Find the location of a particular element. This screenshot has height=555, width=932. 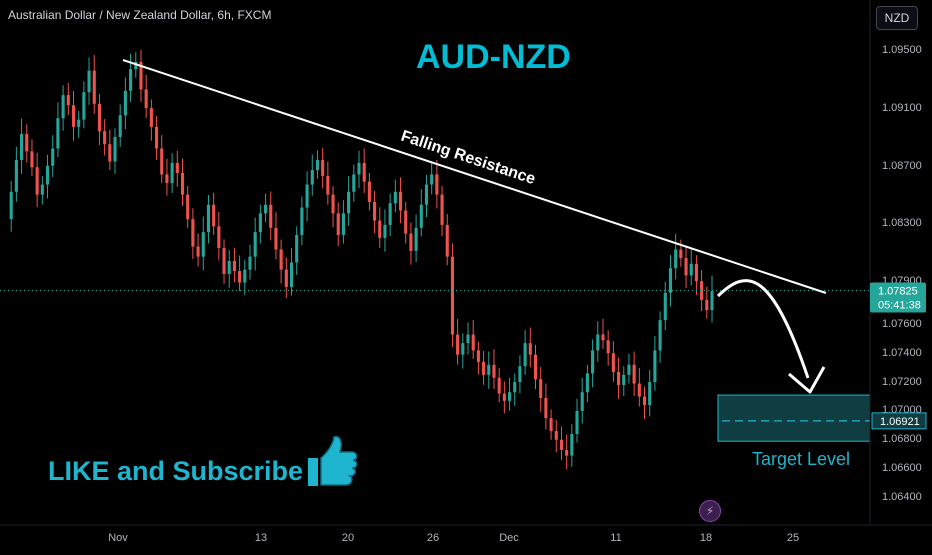

y-tick-label: 1.09100 is located at coordinates (902, 108).